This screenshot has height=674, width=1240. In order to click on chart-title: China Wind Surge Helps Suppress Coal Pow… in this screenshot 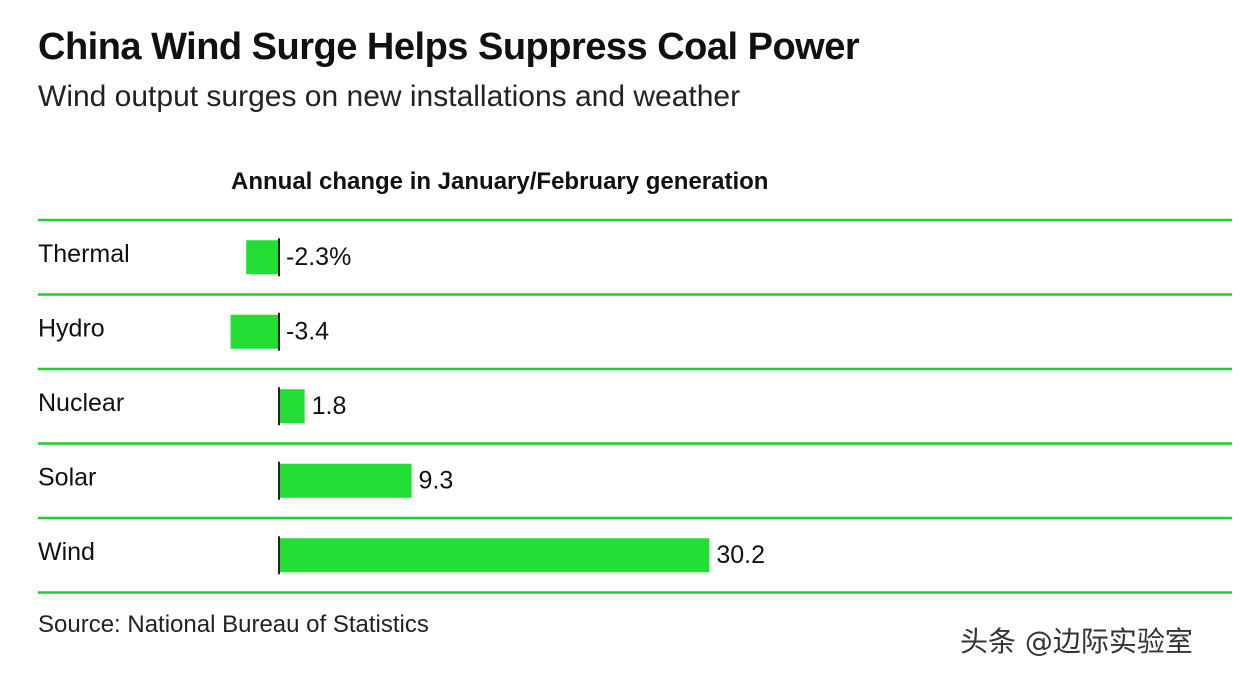, I will do `click(449, 47)`.